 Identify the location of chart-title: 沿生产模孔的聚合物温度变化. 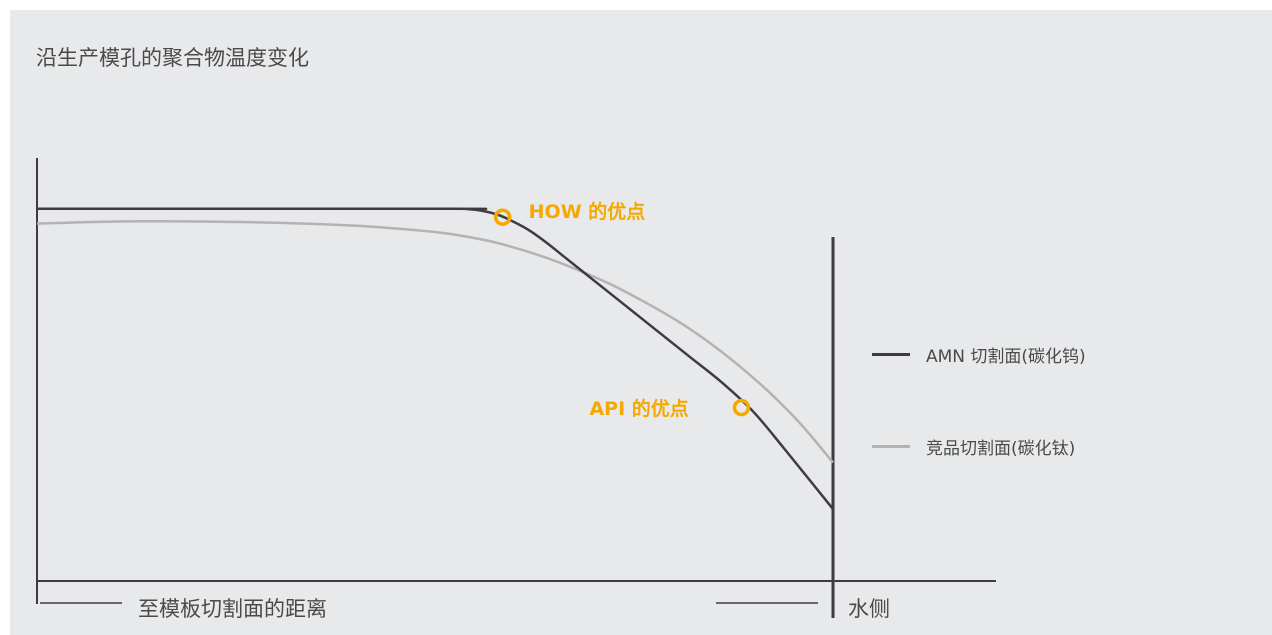
(172, 58).